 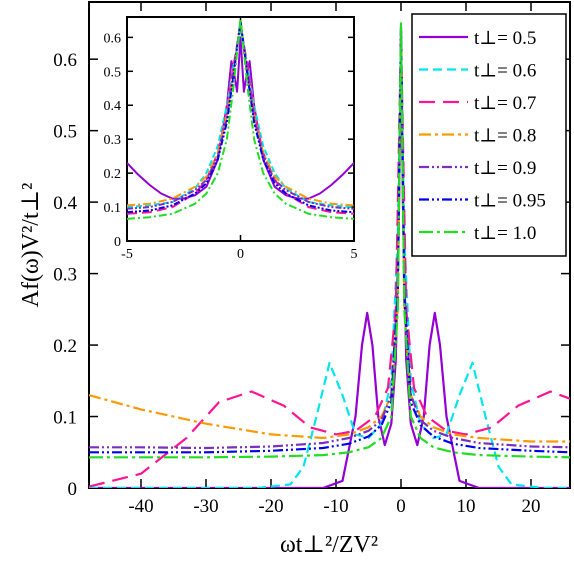 I want to click on y-axis-label: Af(ω)V²/t⊥², so click(x=31, y=245).